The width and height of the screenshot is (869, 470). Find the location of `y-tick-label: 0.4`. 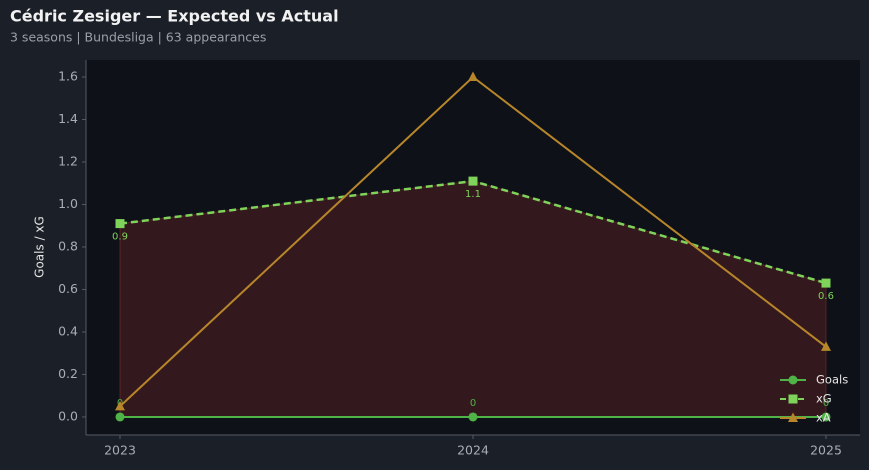

y-tick-label: 0.4 is located at coordinates (68, 330).